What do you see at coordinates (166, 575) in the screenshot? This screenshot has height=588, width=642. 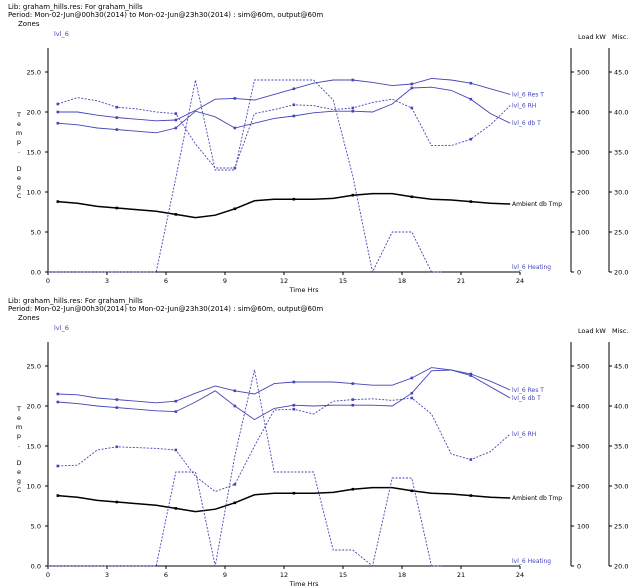 I see `x-tick-label: 6` at bounding box center [166, 575].